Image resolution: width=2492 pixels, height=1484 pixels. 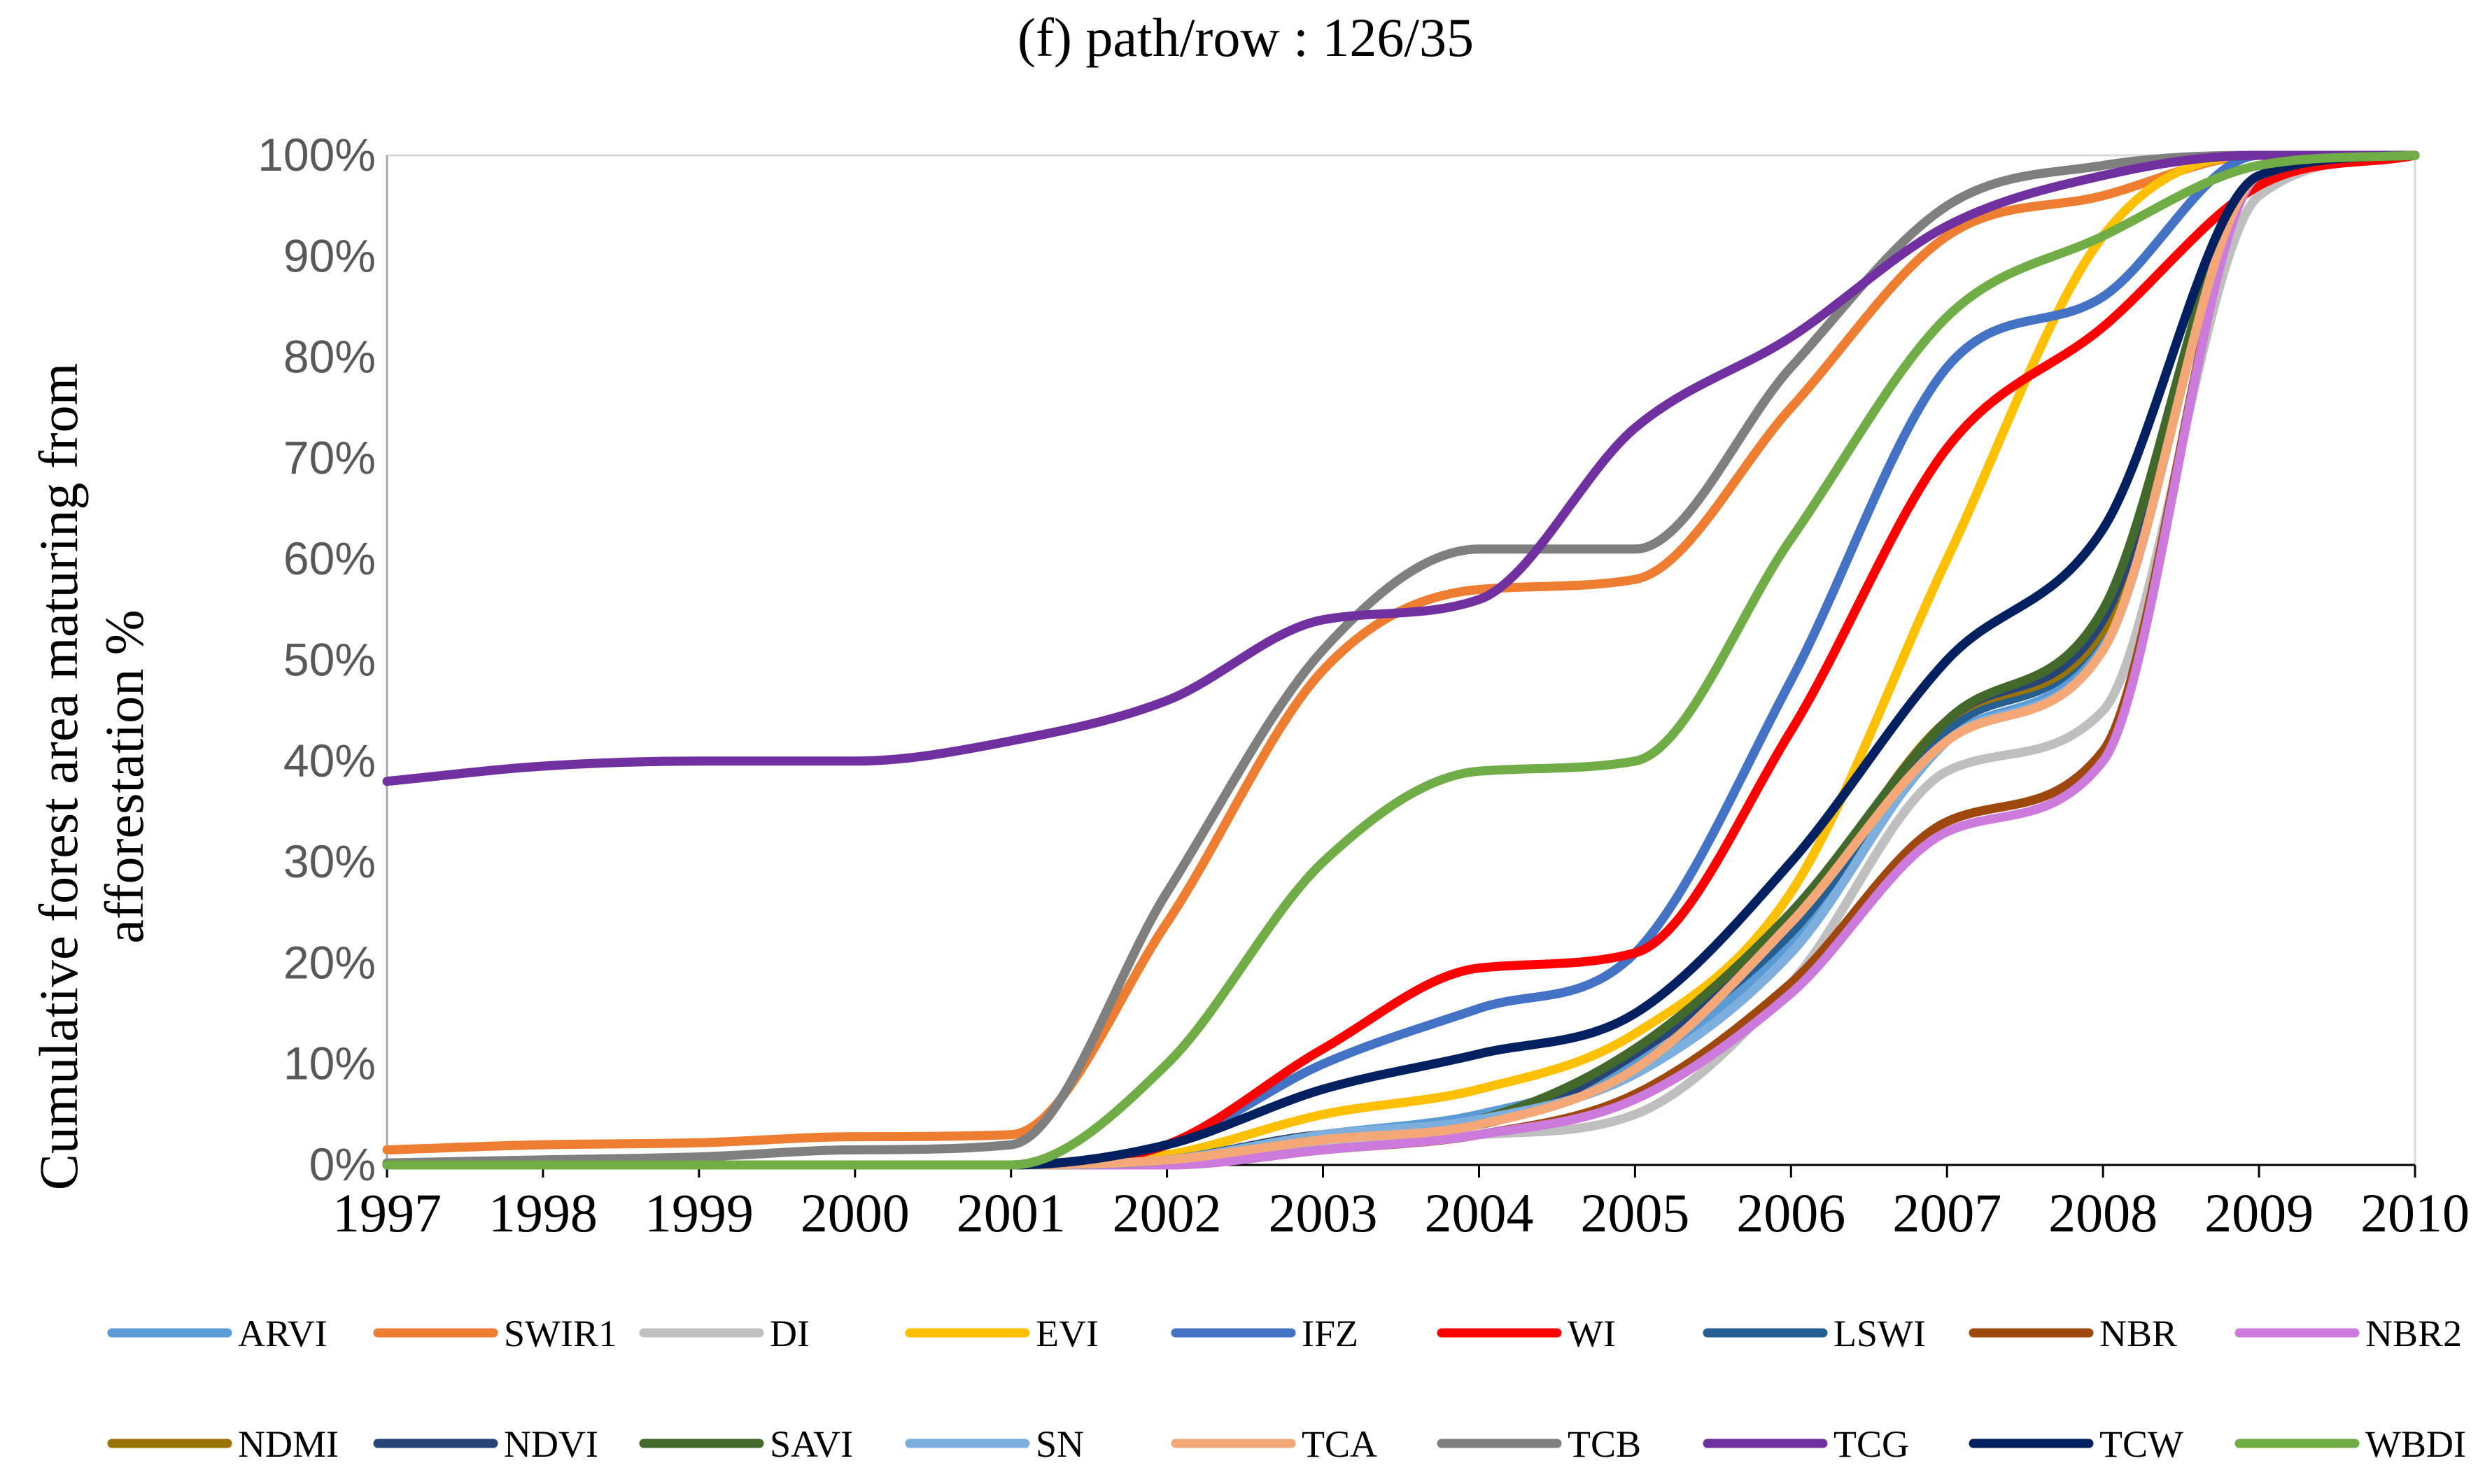 I want to click on x-tick-label: 2002, so click(x=1167, y=1212).